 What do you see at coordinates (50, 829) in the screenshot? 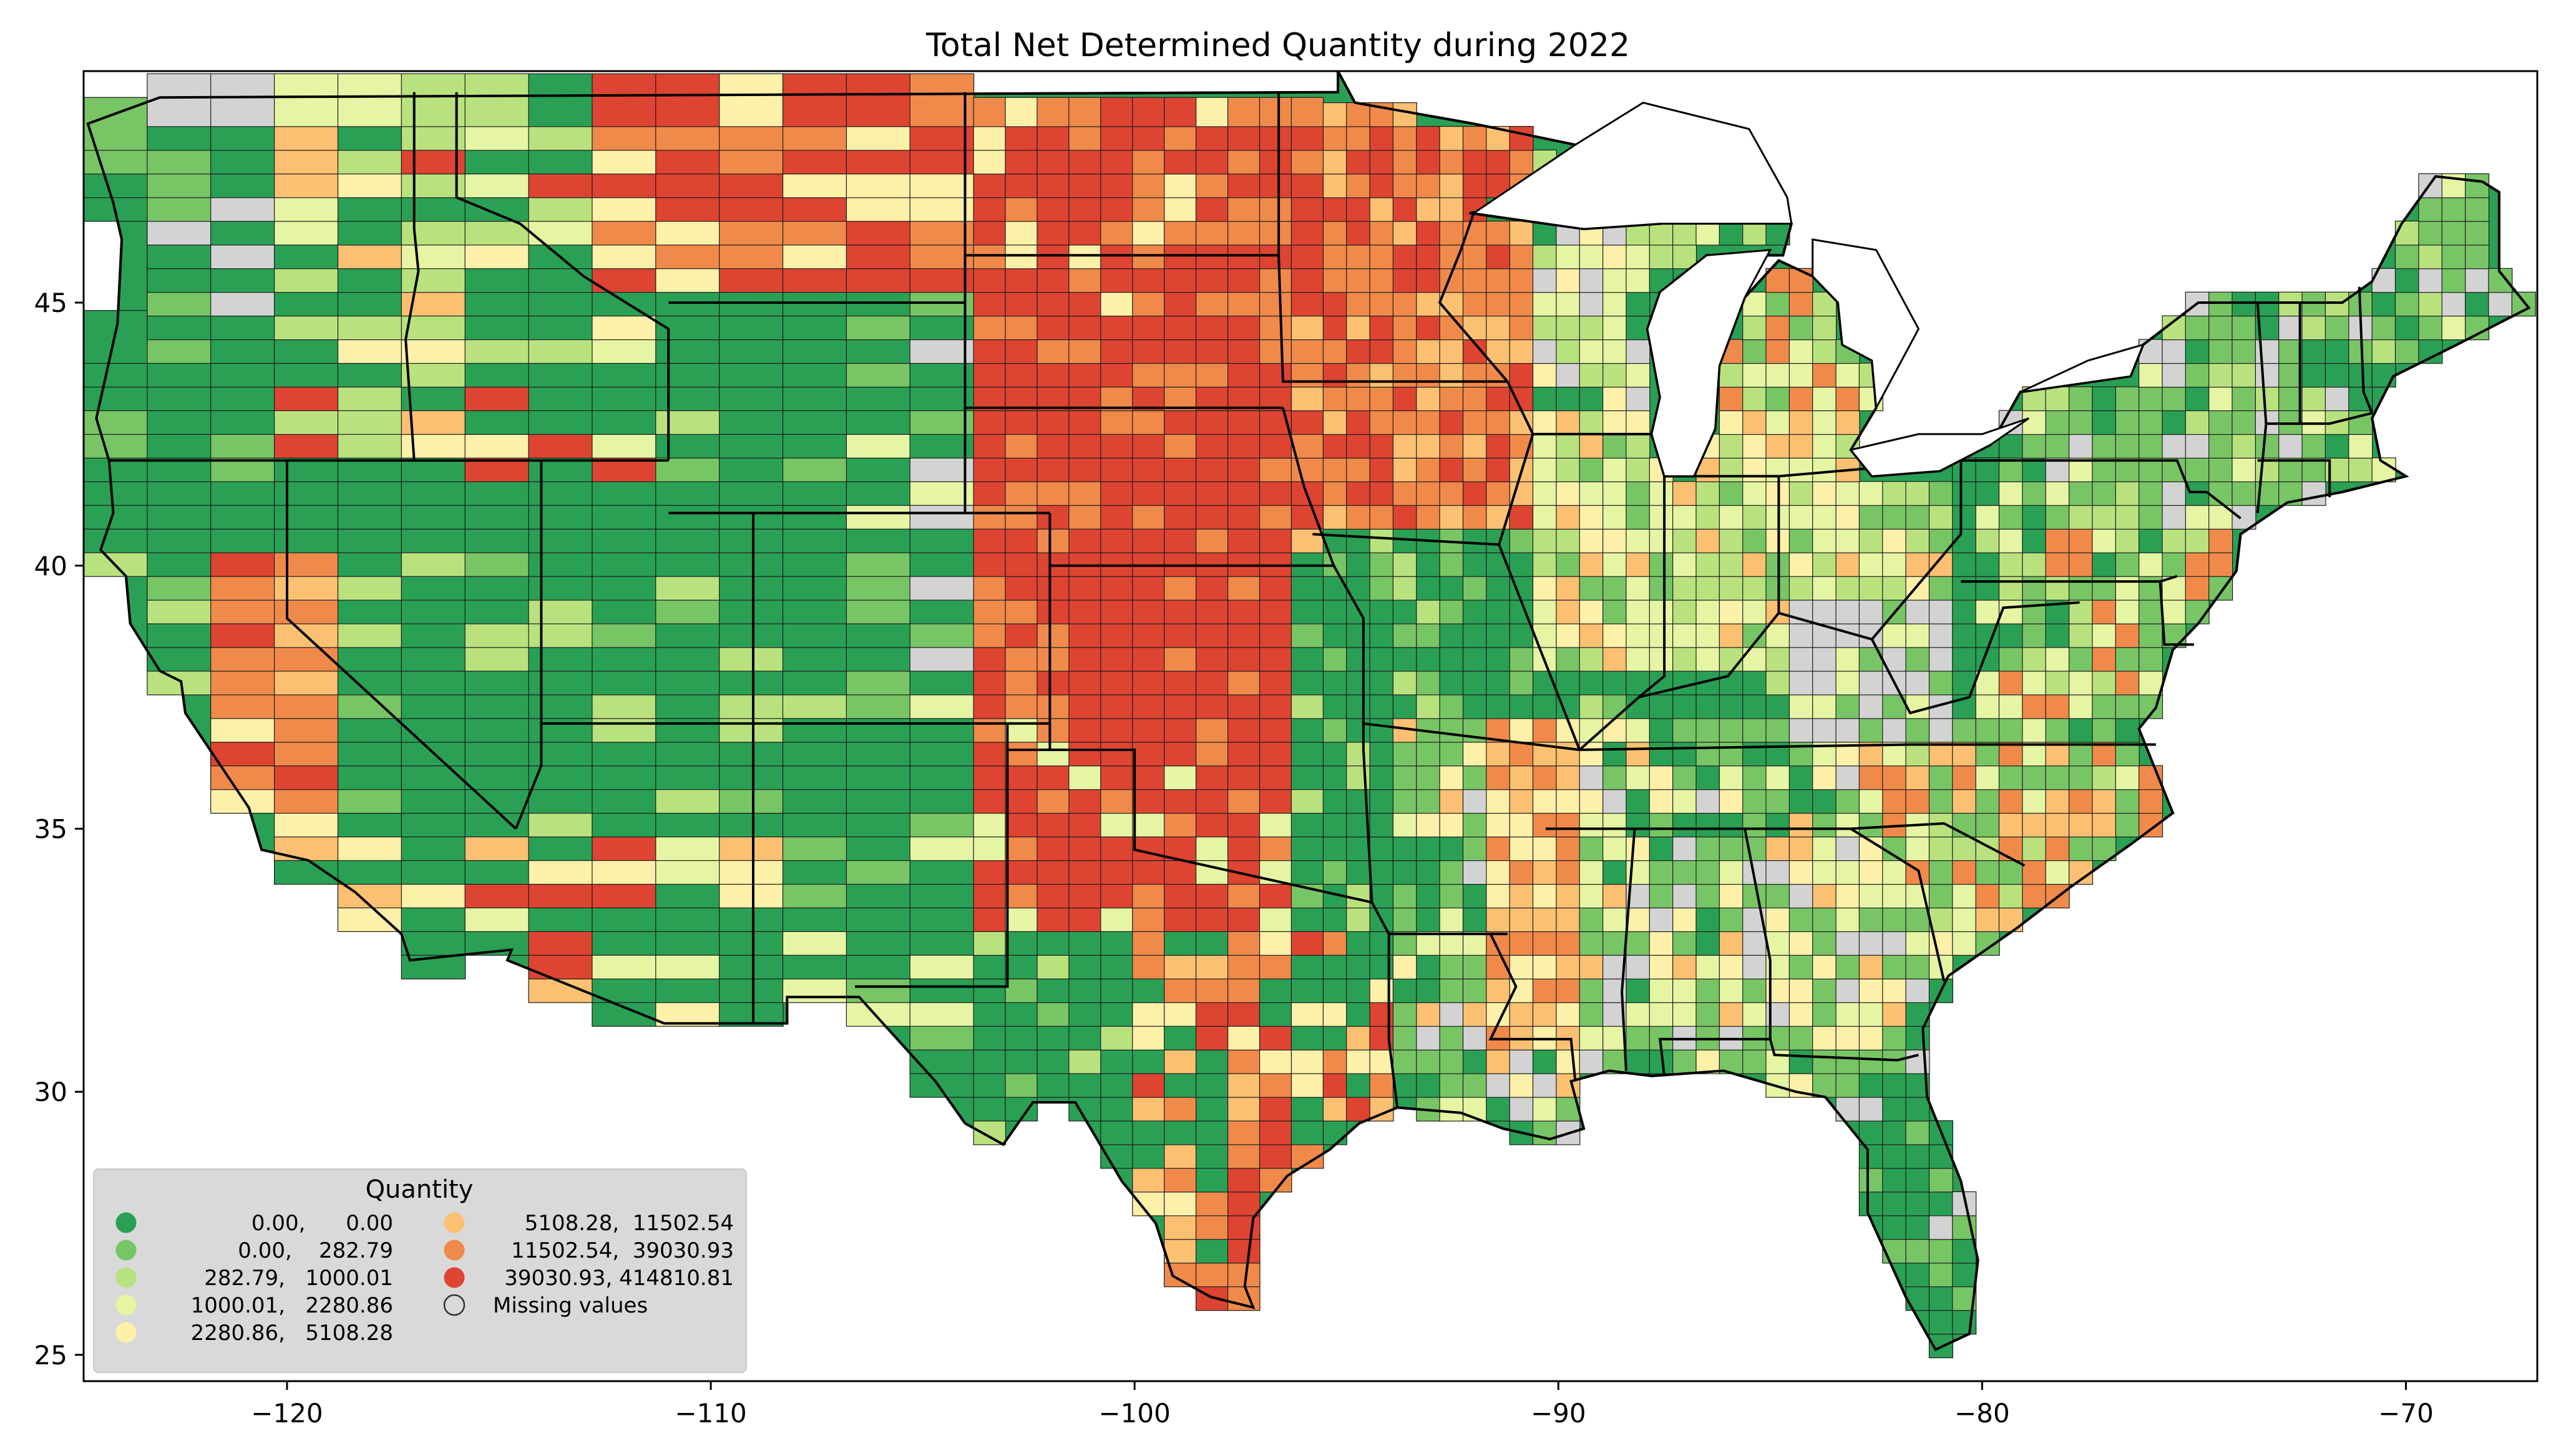
I see `y-tick-label: 35` at bounding box center [50, 829].